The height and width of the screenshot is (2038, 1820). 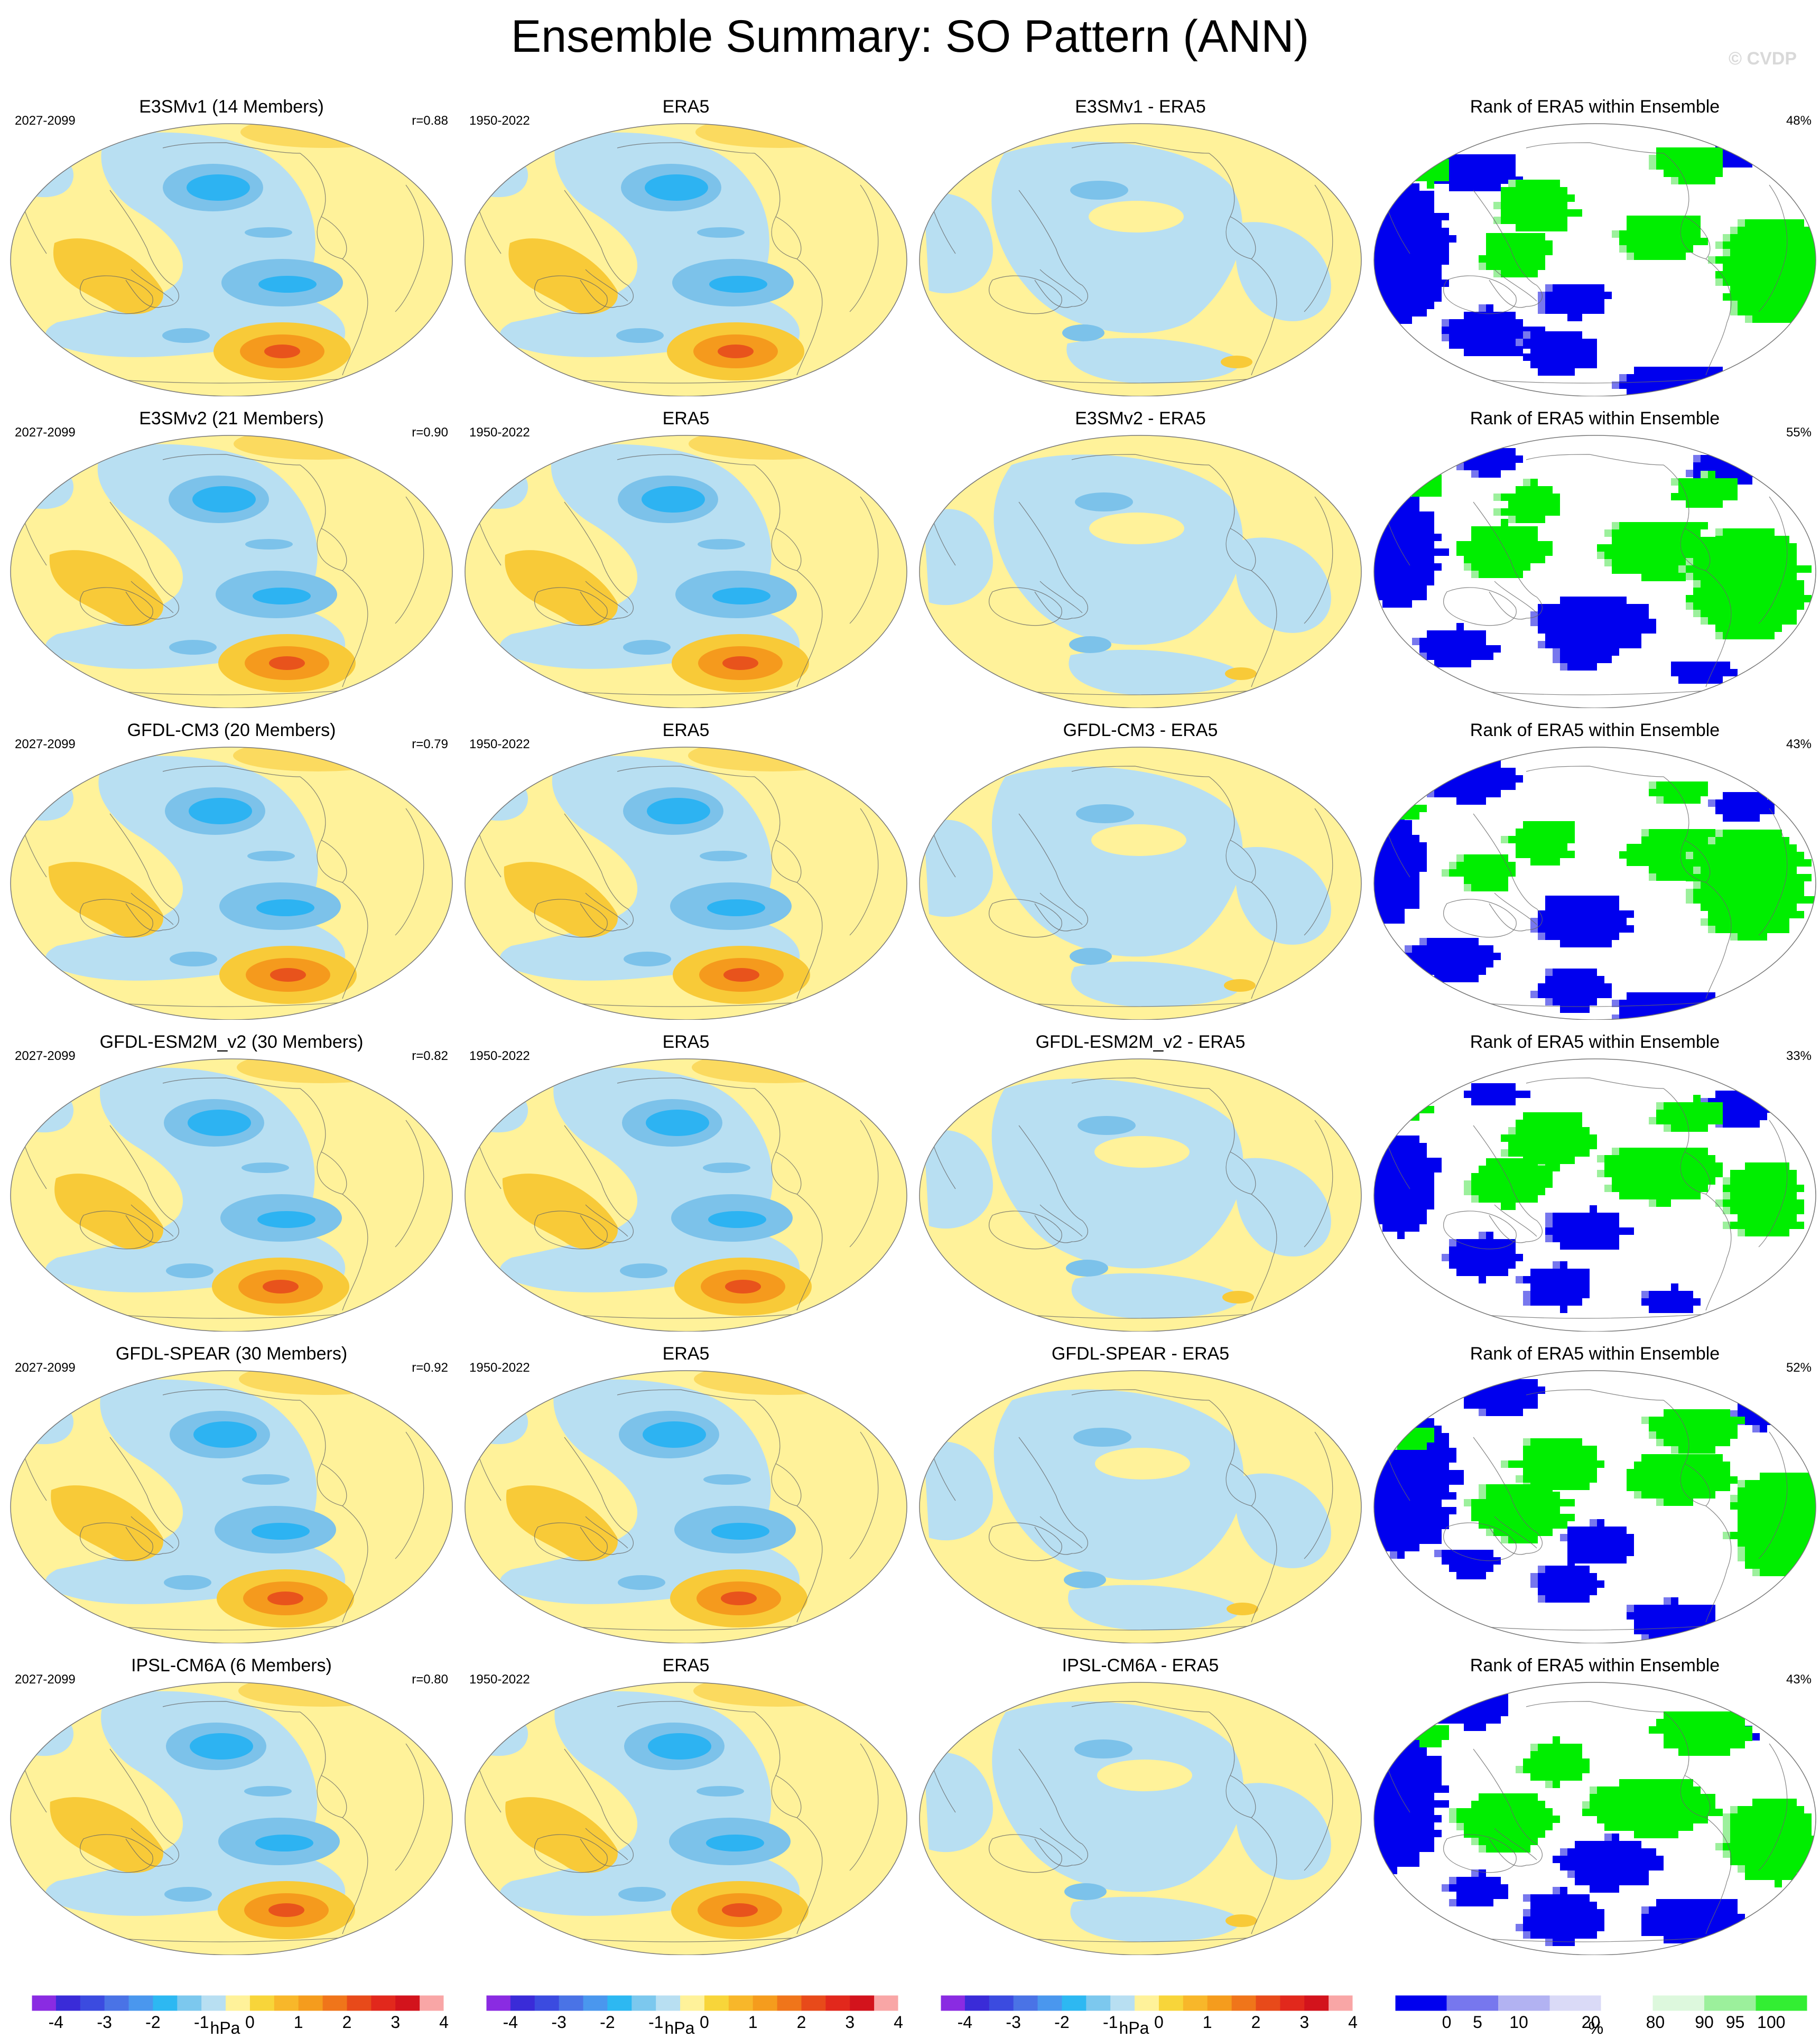 I want to click on map-panel-diff: GFDL-CM3 - ERA5, so click(x=1140, y=872).